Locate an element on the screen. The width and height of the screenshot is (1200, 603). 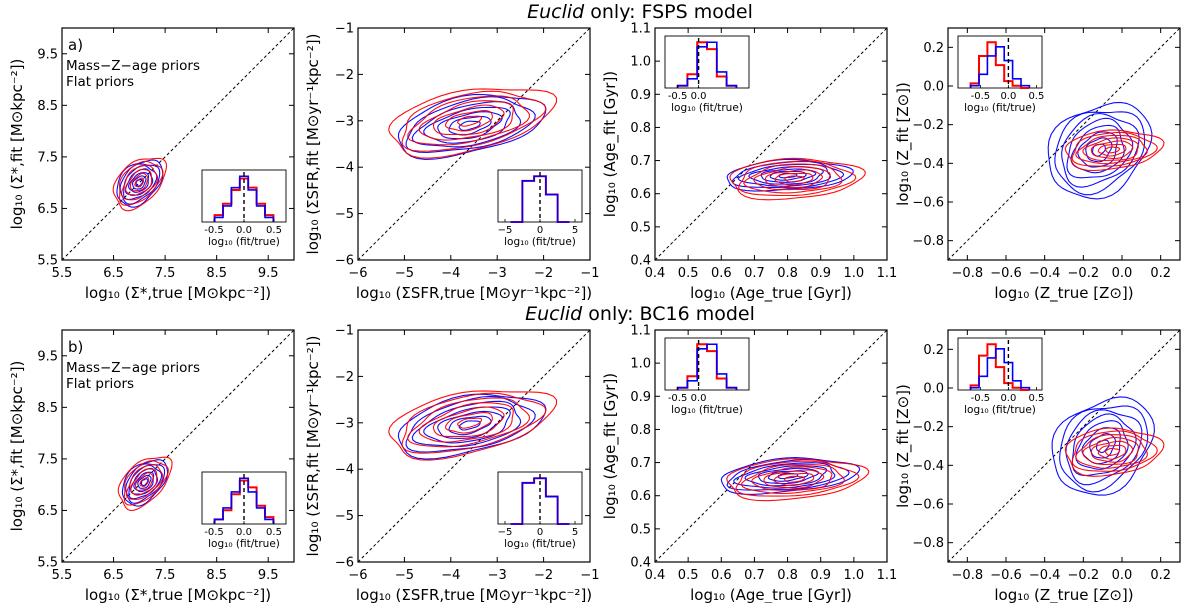
panel-tag: b) is located at coordinates (75, 347).